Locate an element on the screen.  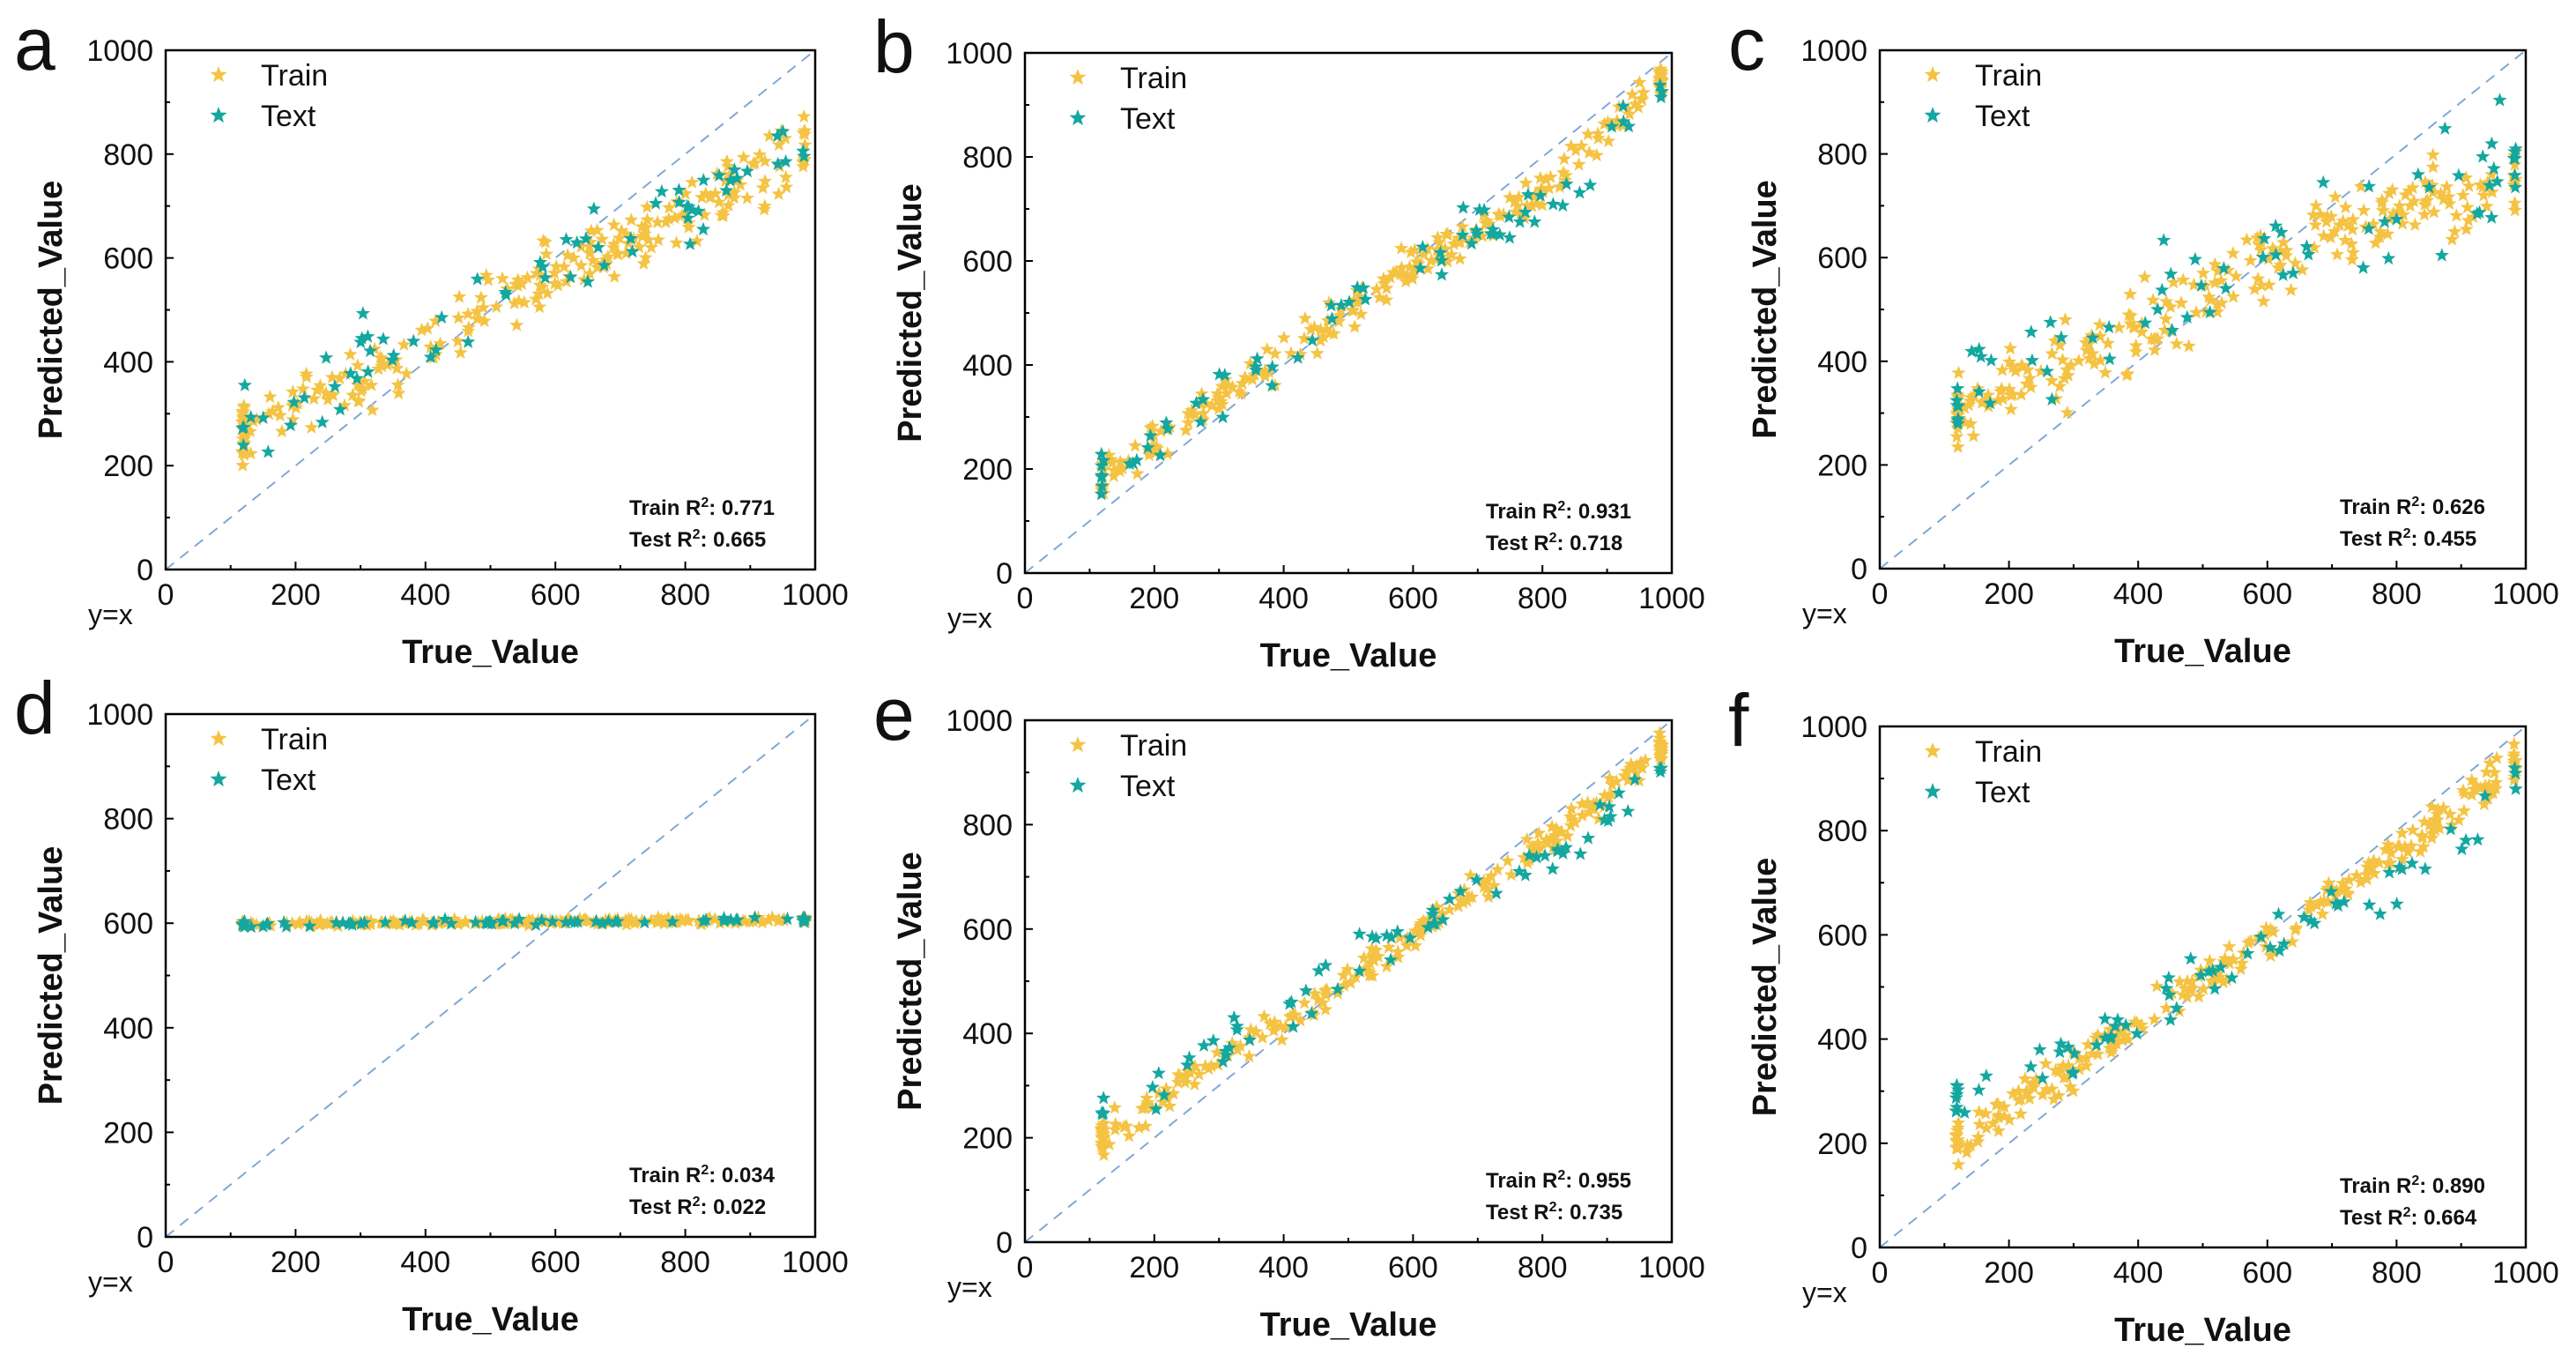
panel-letter-b: b is located at coordinates (894, 46).